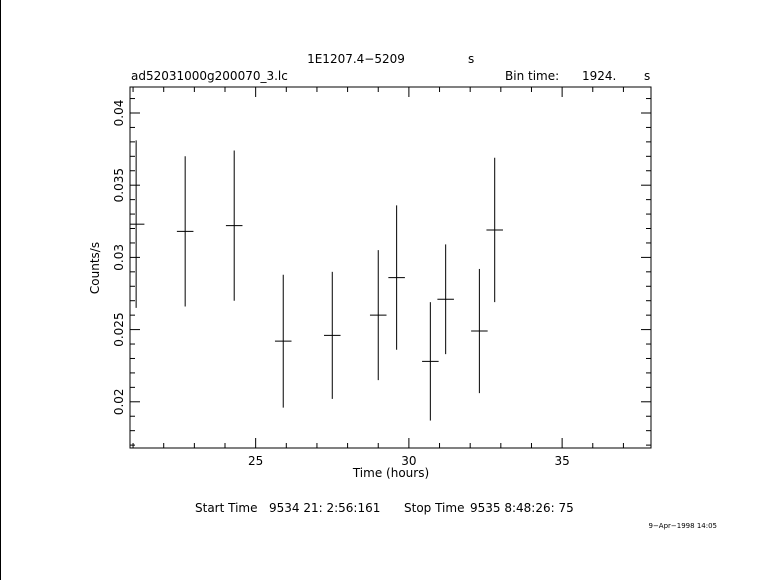  What do you see at coordinates (647, 76) in the screenshot?
I see `bin-time-unit: s` at bounding box center [647, 76].